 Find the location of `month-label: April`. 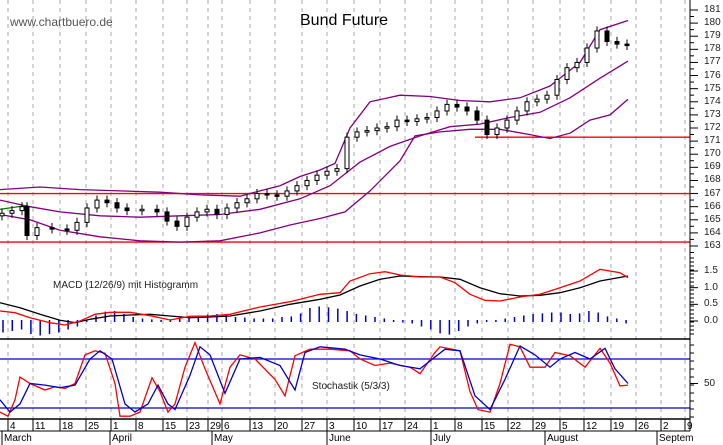

month-label: April is located at coordinates (122, 438).